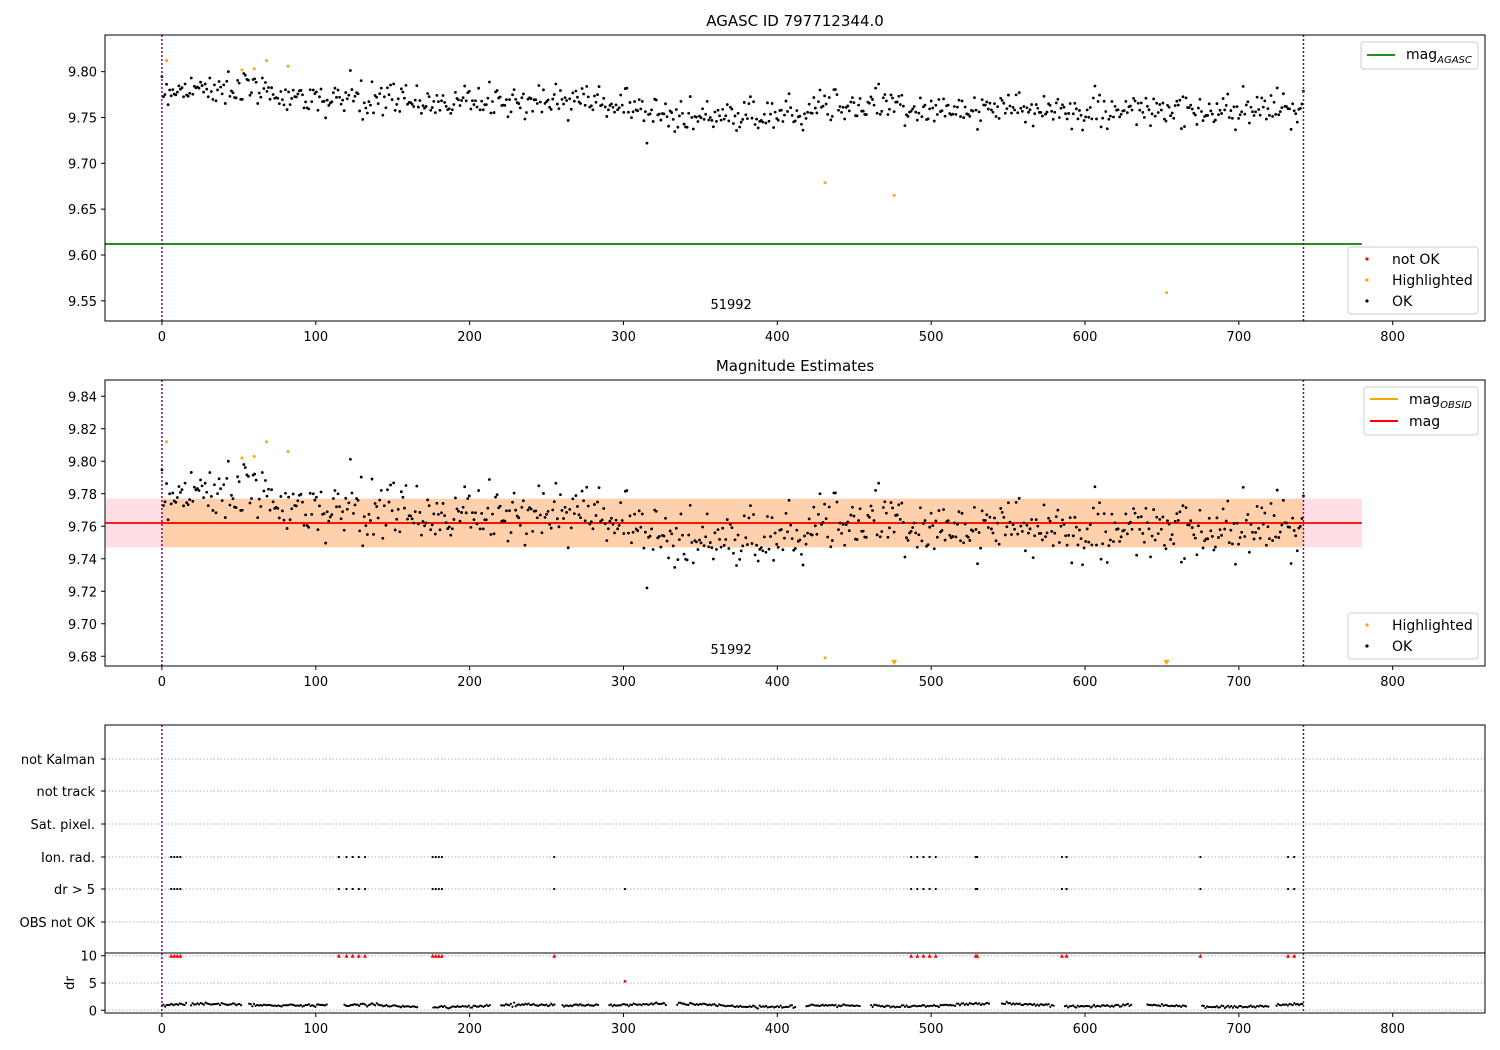  What do you see at coordinates (365, 889) in the screenshot?
I see `flag-point` at bounding box center [365, 889].